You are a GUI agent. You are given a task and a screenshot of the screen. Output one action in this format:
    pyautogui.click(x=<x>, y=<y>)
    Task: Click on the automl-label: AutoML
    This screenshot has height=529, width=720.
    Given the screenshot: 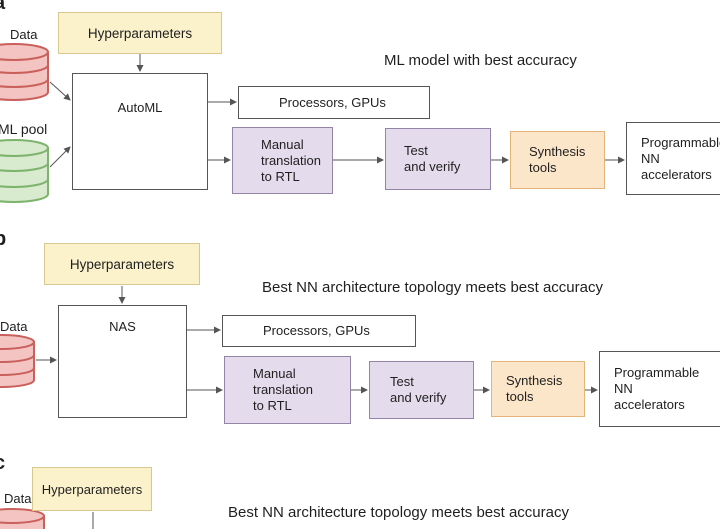 What is the action you would take?
    pyautogui.click(x=140, y=107)
    